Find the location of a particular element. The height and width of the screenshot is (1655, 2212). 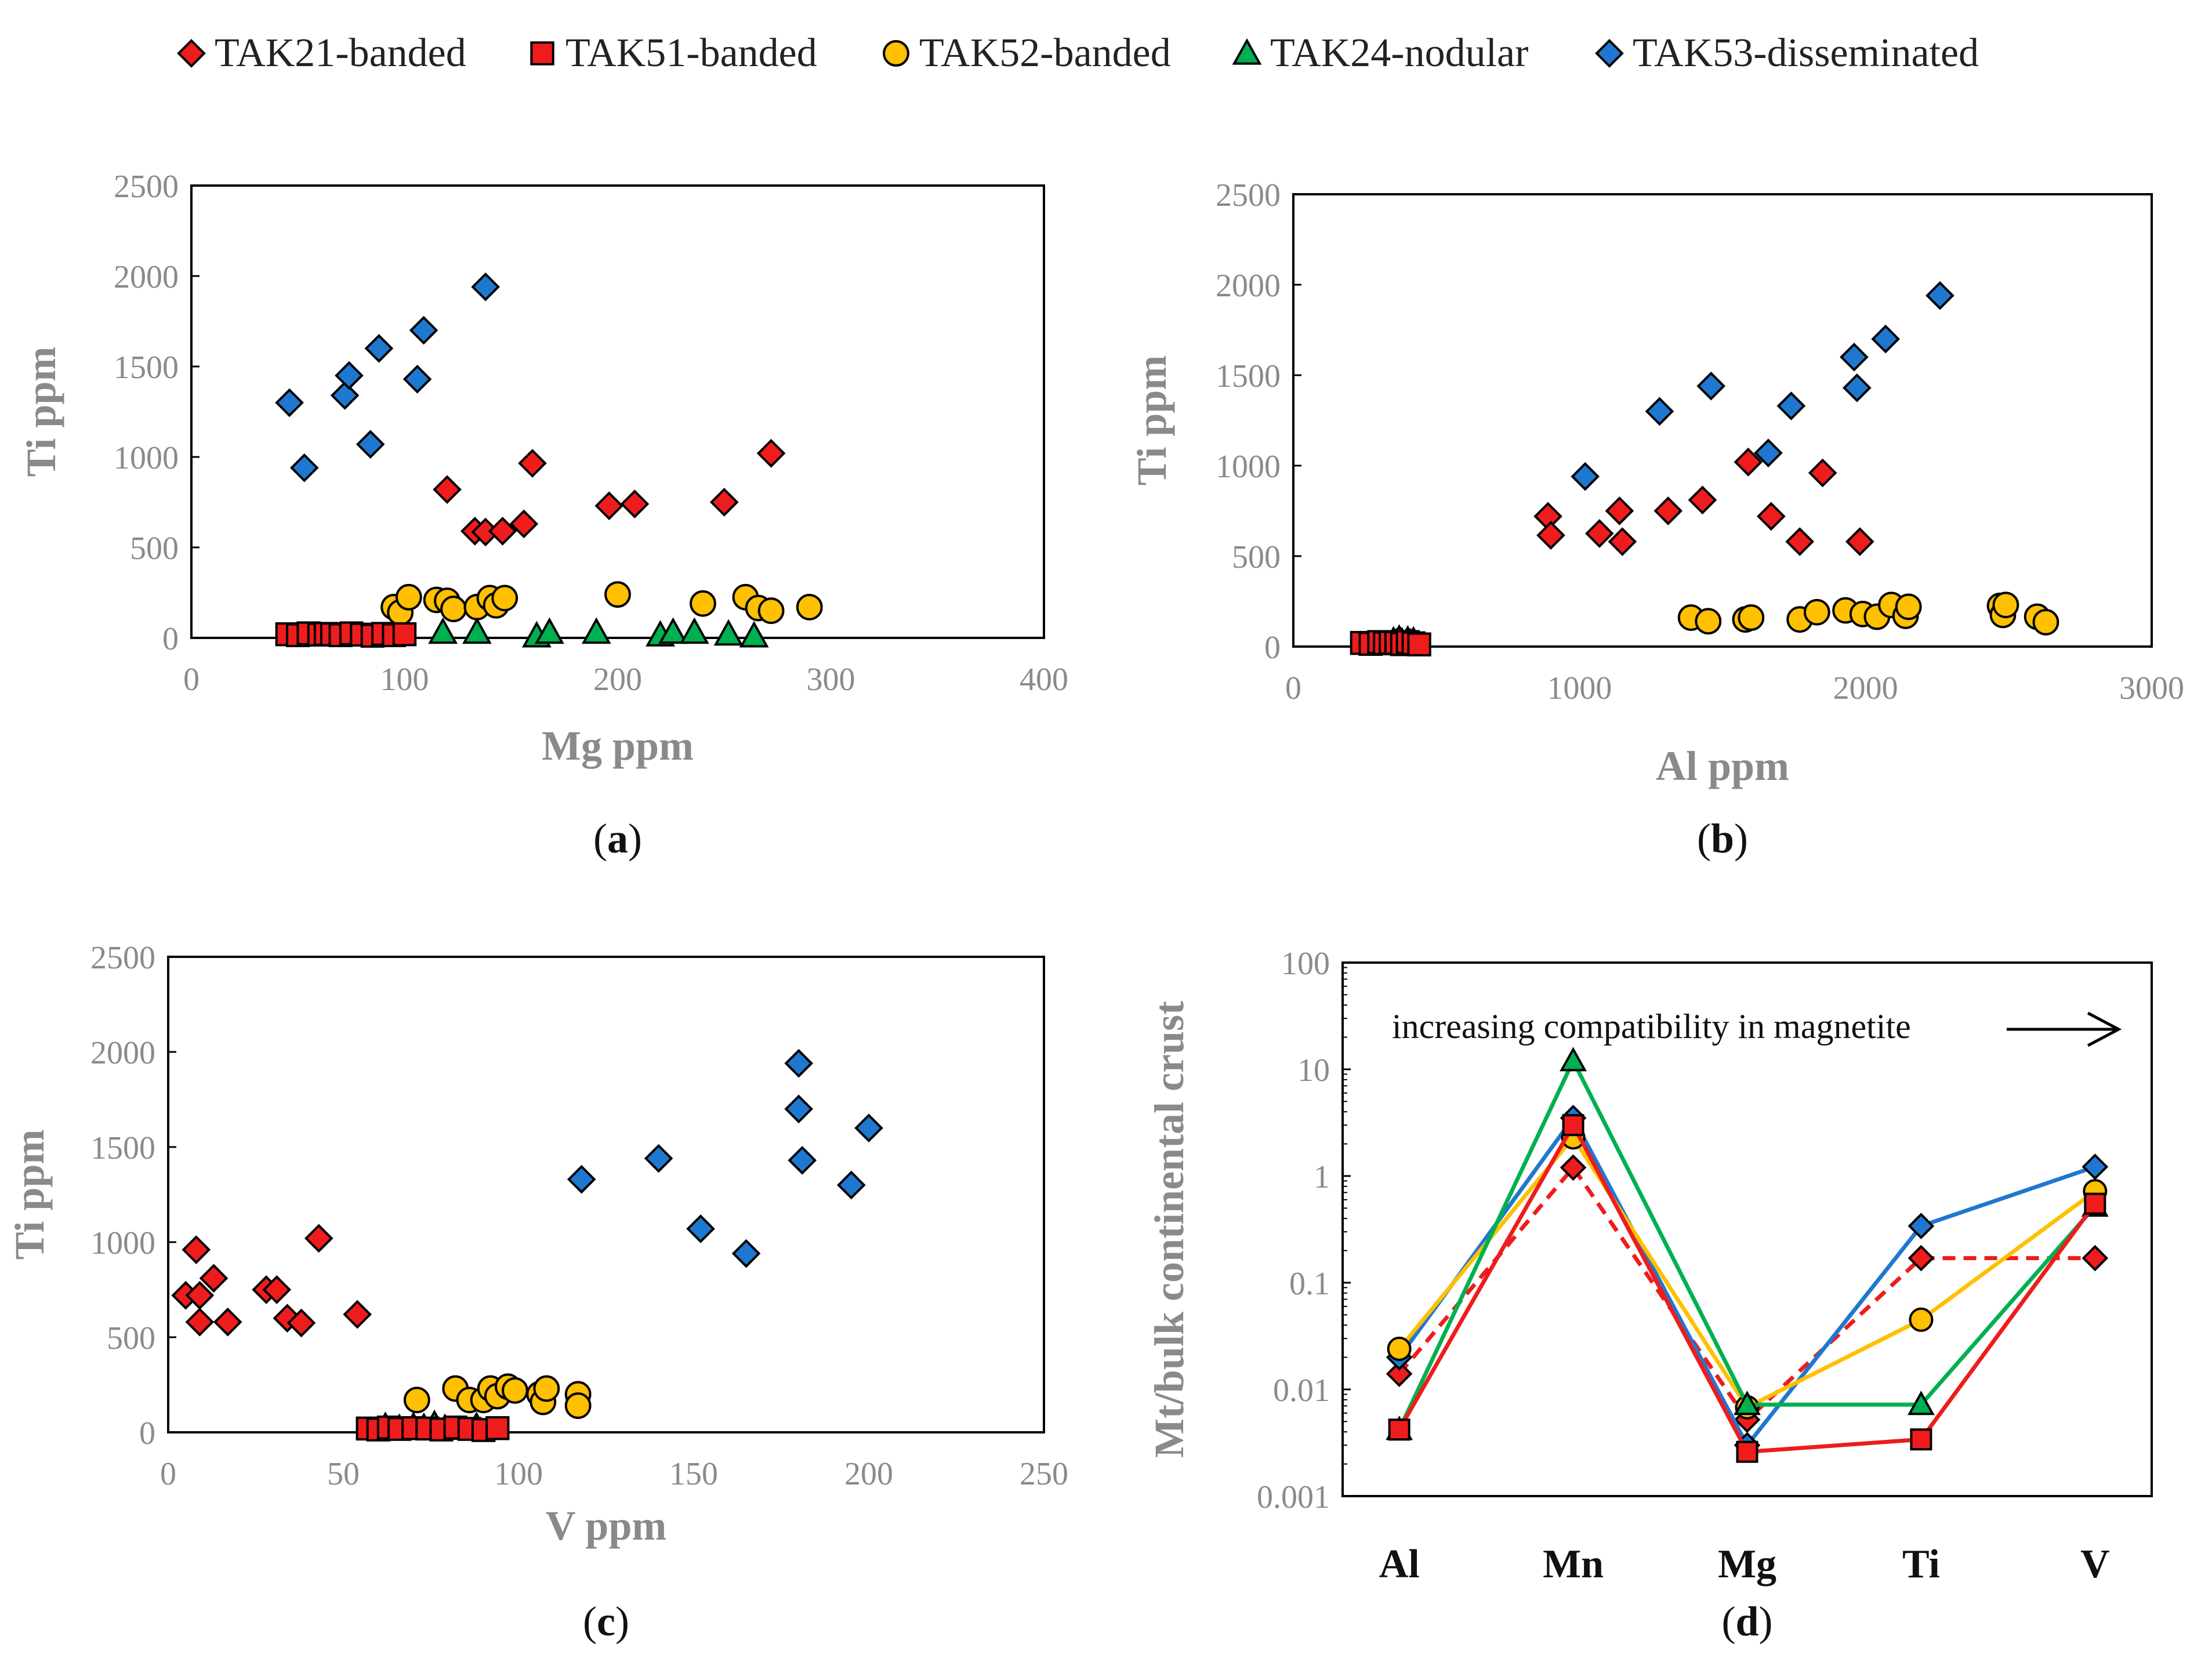

x-tick-label: 250 is located at coordinates (1044, 1474).